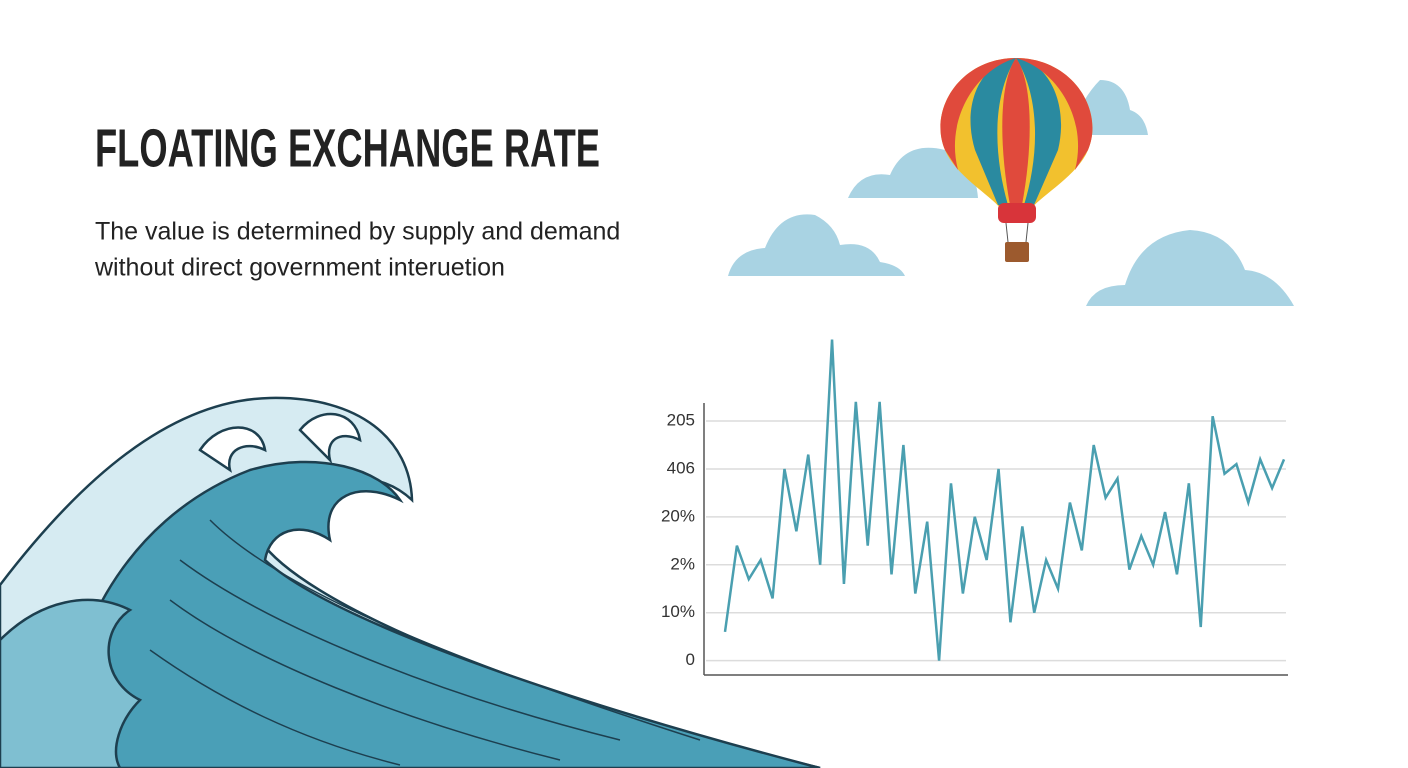  Describe the element at coordinates (681, 420) in the screenshot. I see `y-tick-label: 205` at that location.